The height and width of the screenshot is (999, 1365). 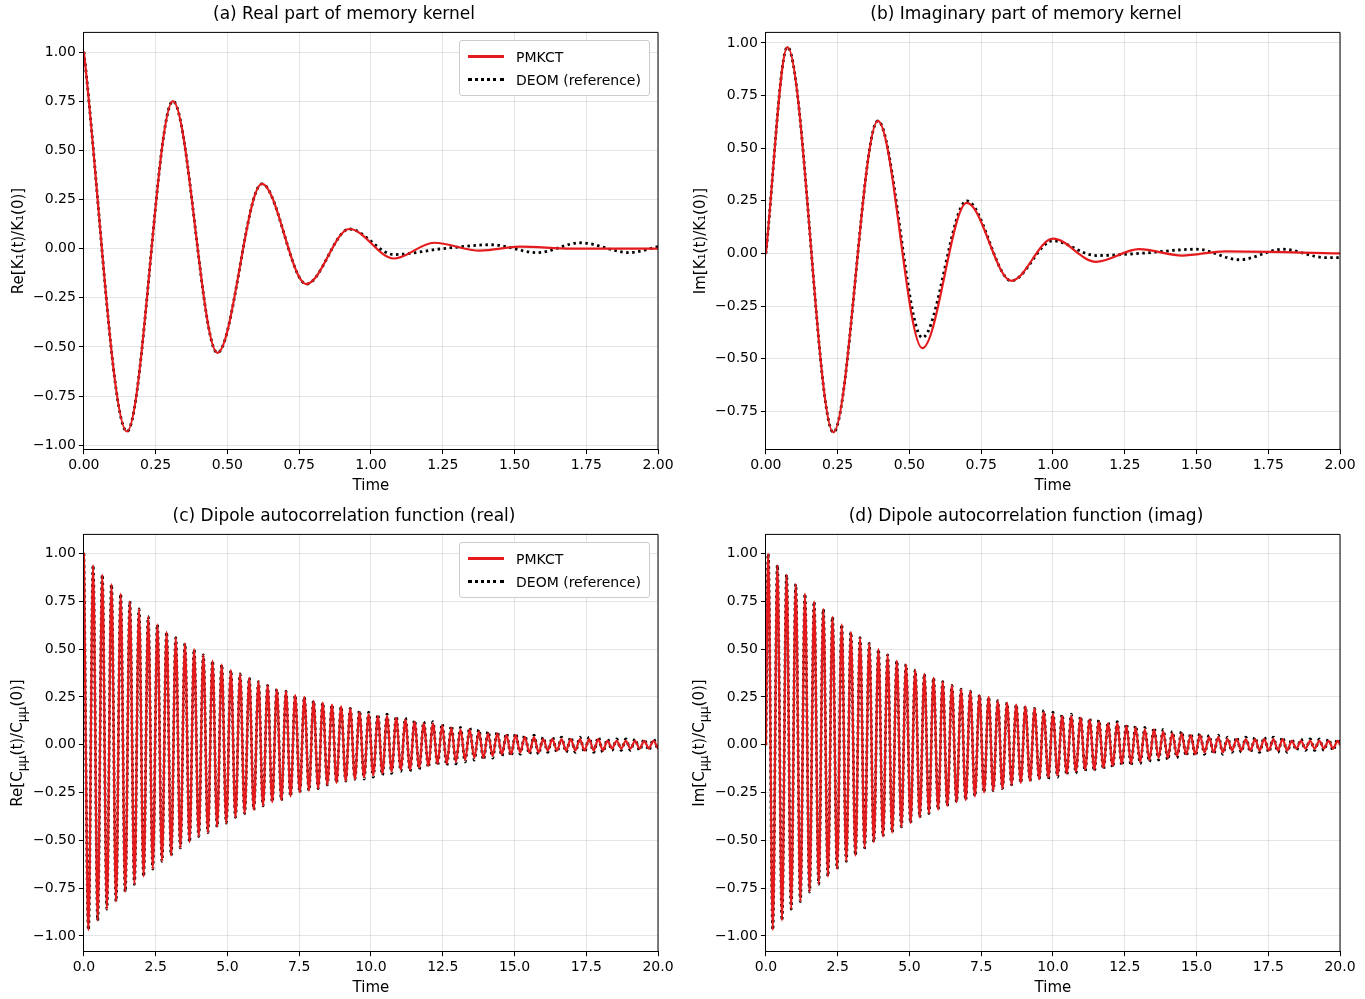 I want to click on y-axis-title: Im[K₁(t)/K₁(0)], so click(x=700, y=240).